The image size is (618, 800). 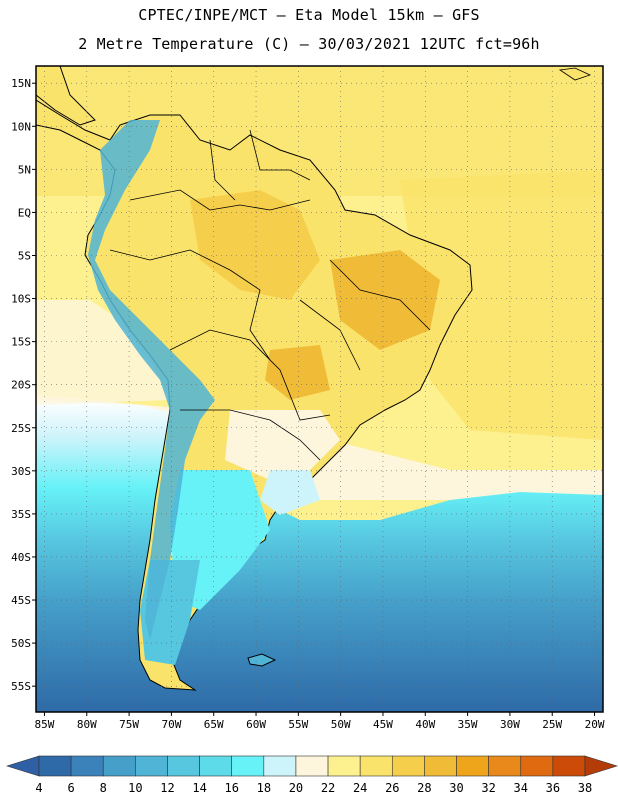 I want to click on atlantic-warm-patch, so click(x=501, y=305).